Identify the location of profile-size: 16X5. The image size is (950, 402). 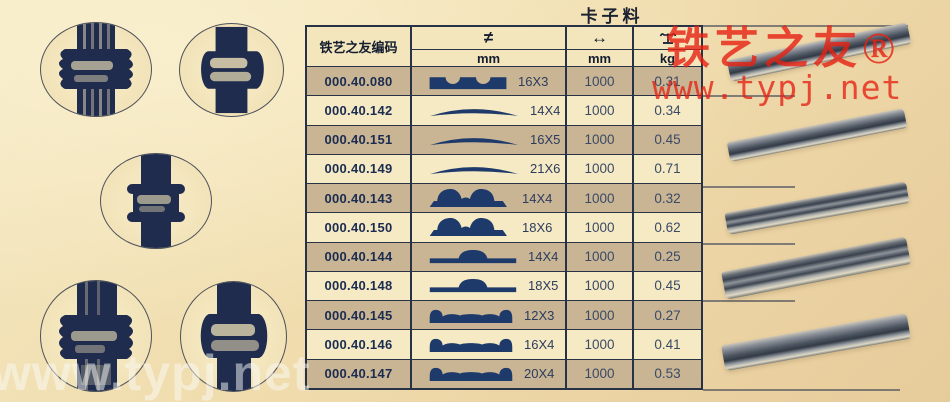
(545, 140).